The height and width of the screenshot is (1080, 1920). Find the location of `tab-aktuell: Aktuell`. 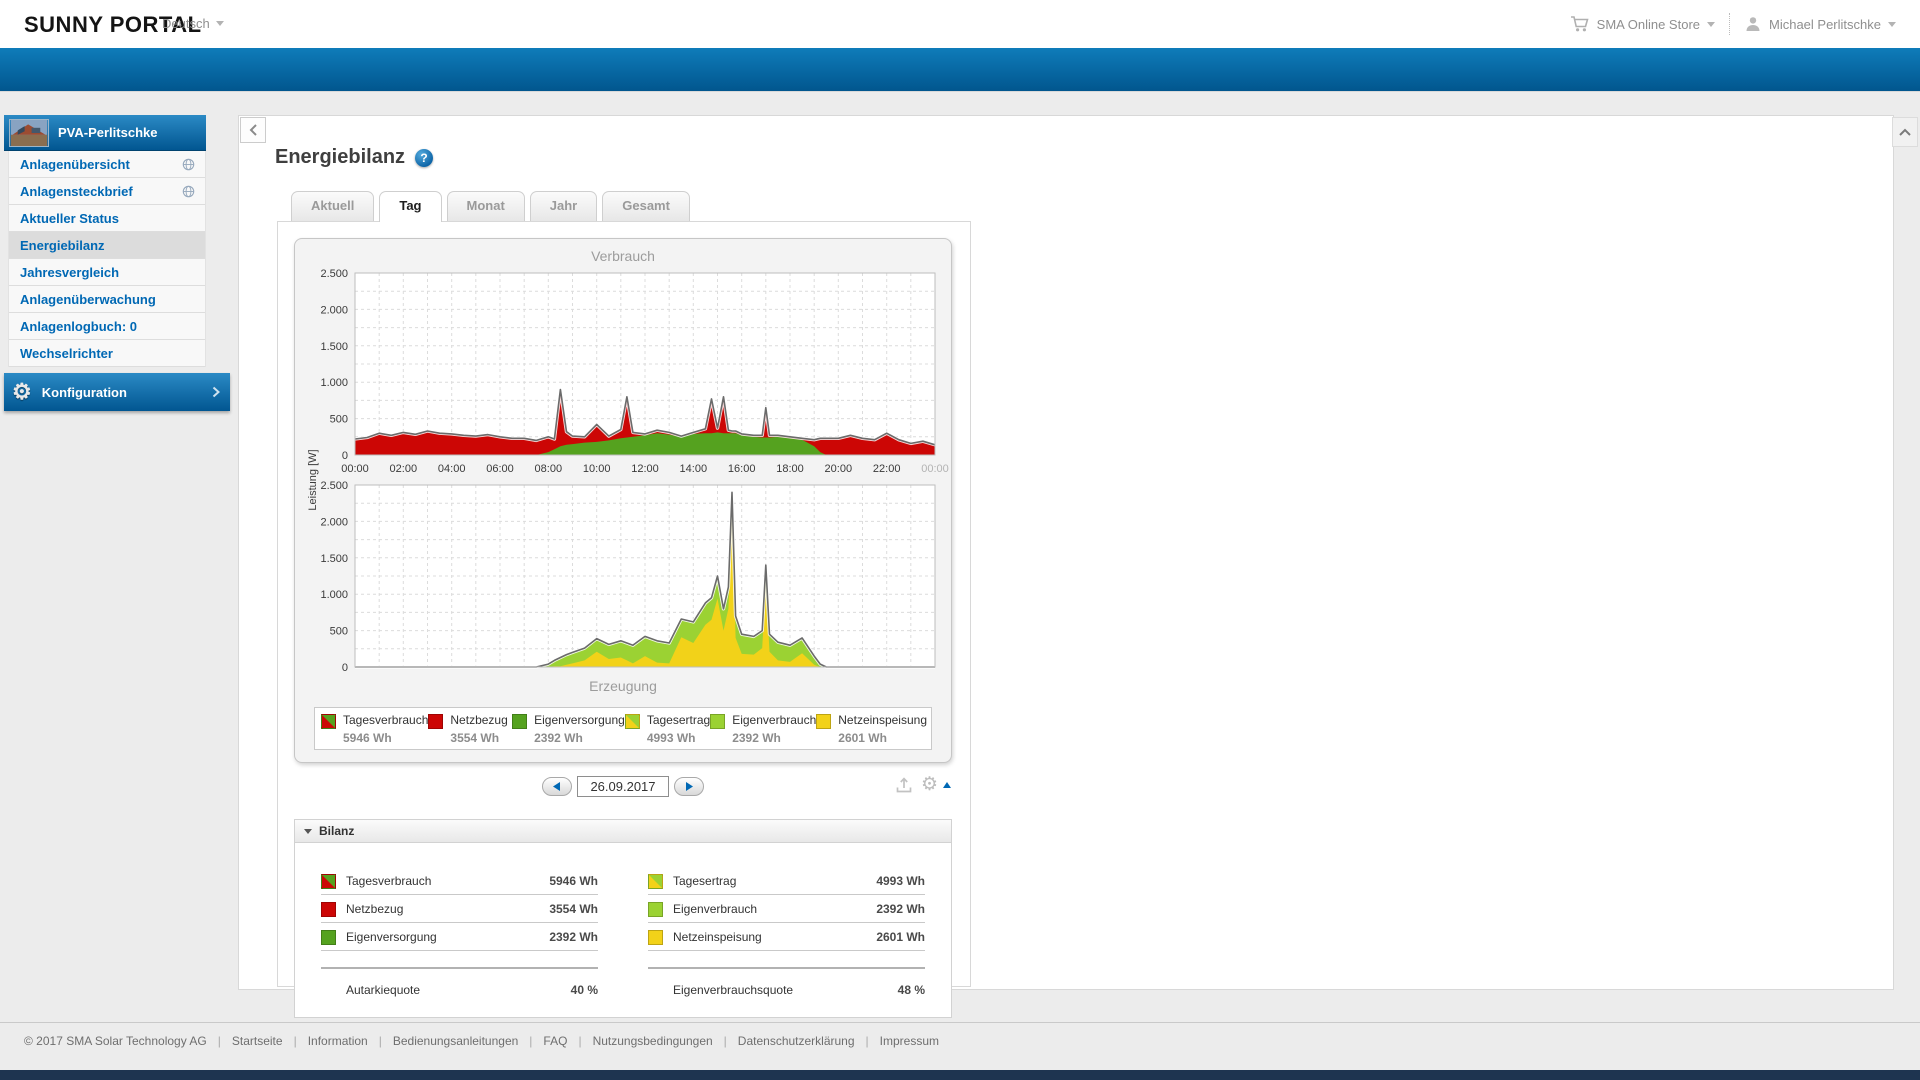

tab-aktuell: Aktuell is located at coordinates (333, 206).